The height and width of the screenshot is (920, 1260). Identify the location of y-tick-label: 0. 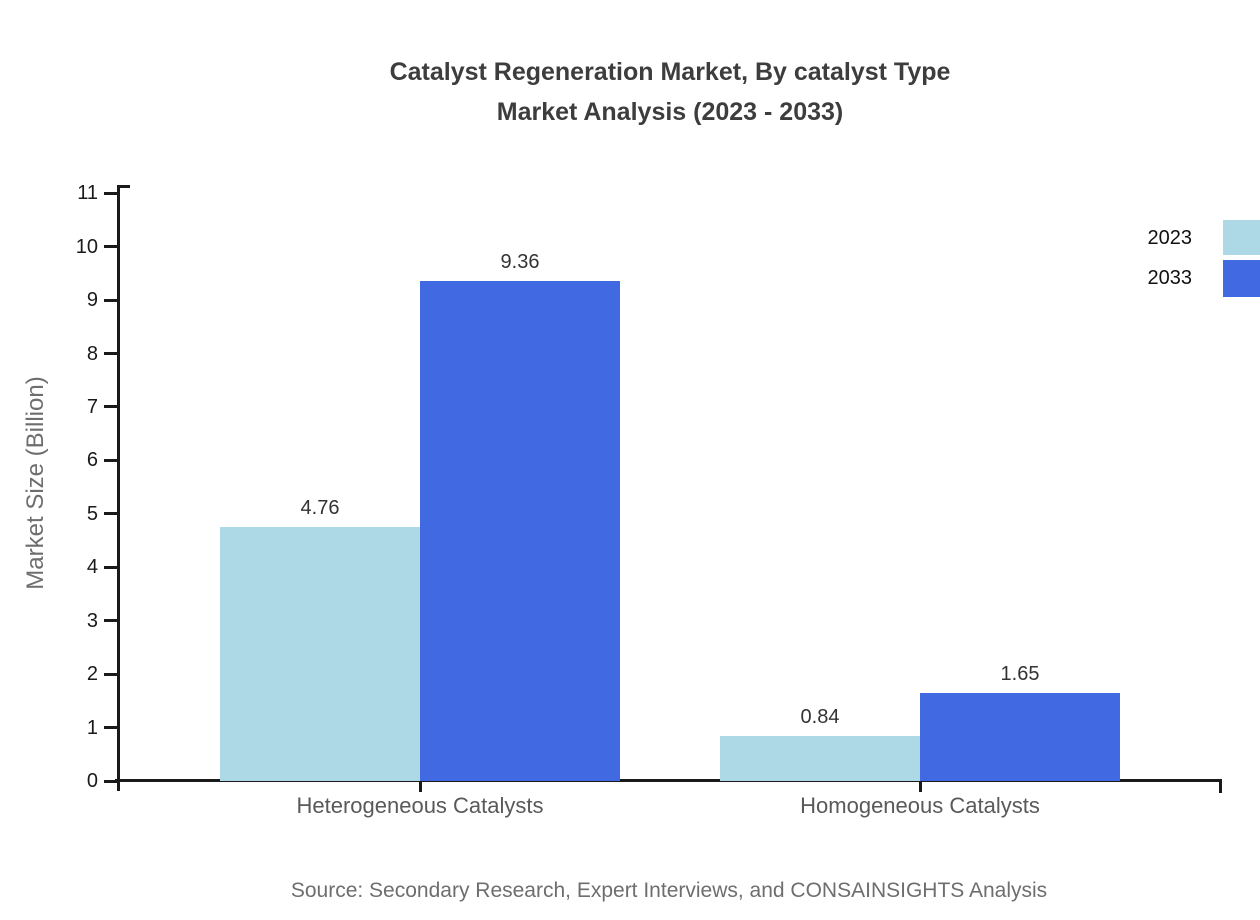
(92, 781).